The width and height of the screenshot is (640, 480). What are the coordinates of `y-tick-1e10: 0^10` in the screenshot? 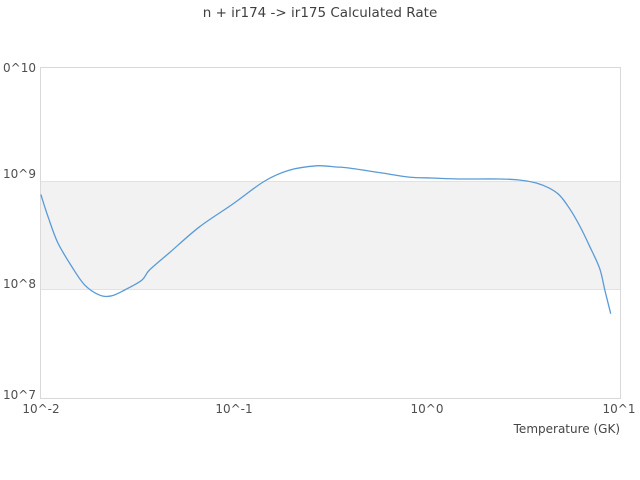 It's located at (19, 68).